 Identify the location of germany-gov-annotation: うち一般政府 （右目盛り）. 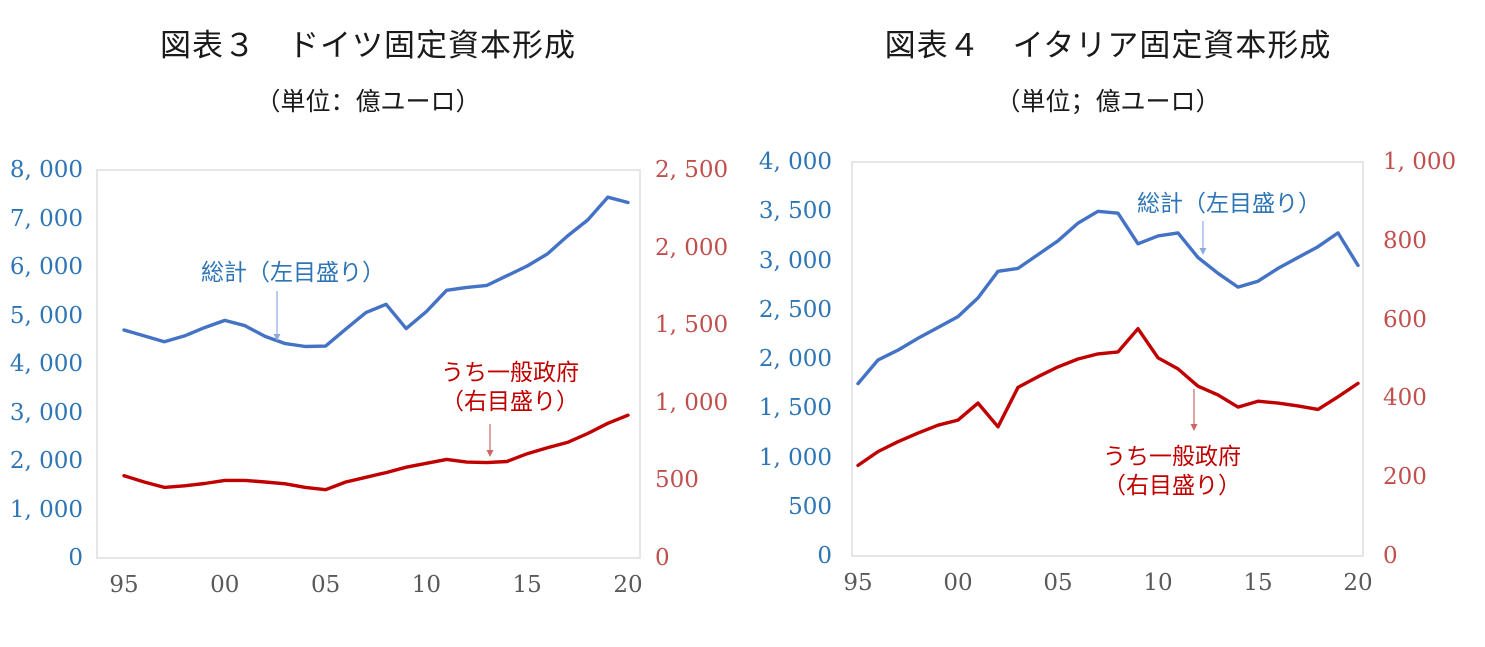
(510, 388).